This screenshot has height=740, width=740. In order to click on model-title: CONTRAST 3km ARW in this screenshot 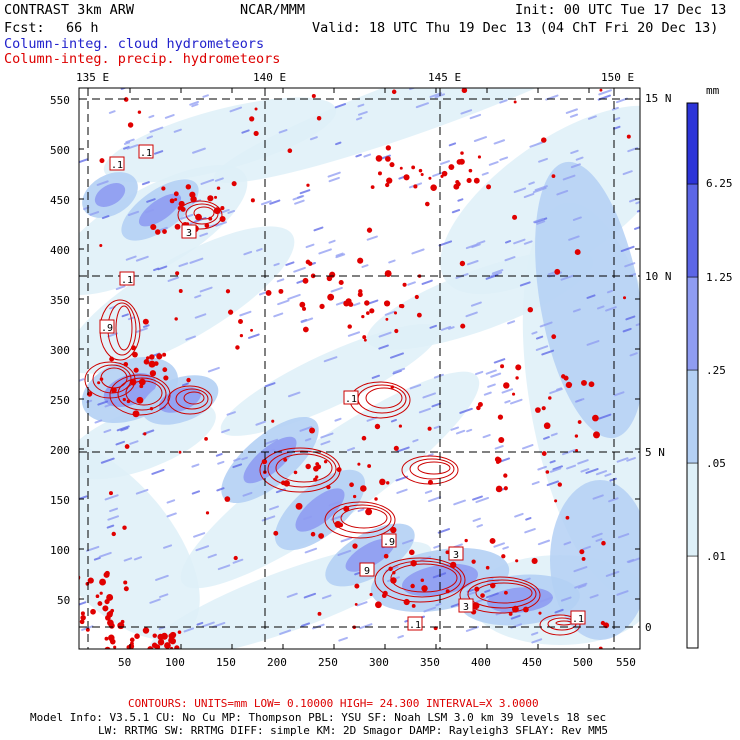, I will do `click(69, 10)`.